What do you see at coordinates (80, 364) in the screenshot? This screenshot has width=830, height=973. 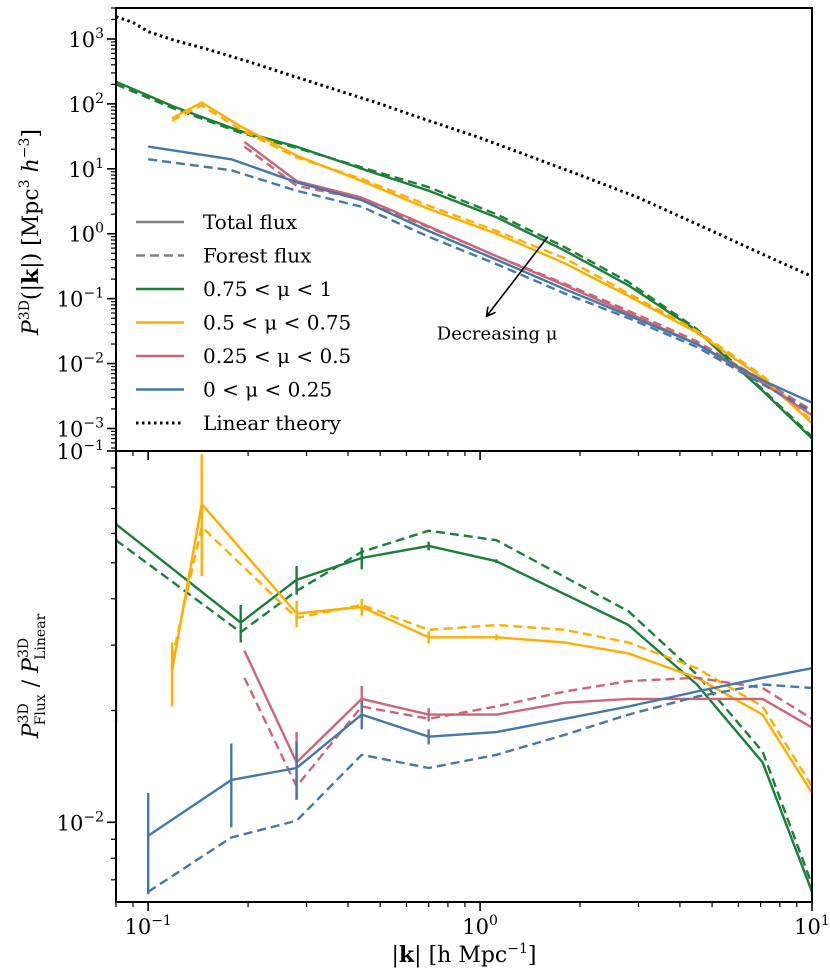 I see `top-ytick-label: 10⁻²` at bounding box center [80, 364].